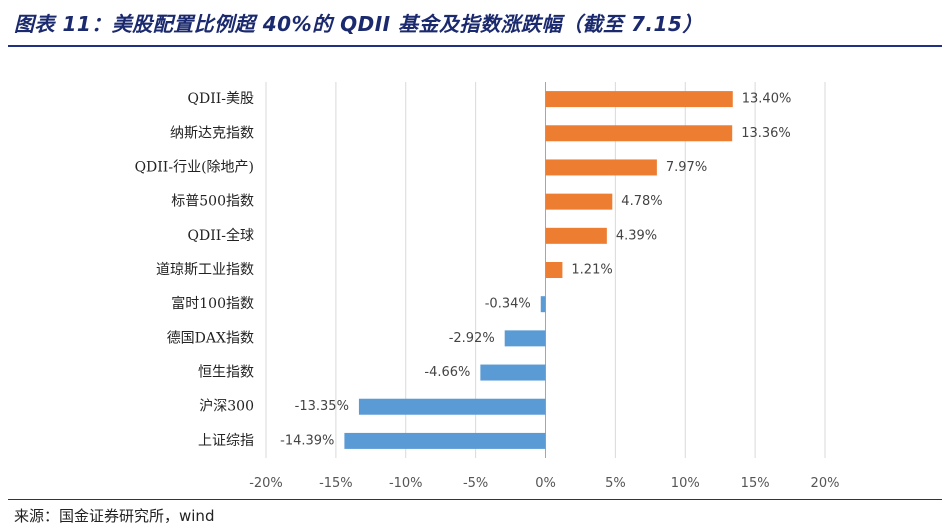 Image resolution: width=950 pixels, height=530 pixels. What do you see at coordinates (685, 483) in the screenshot?
I see `x-tick-label: 10%` at bounding box center [685, 483].